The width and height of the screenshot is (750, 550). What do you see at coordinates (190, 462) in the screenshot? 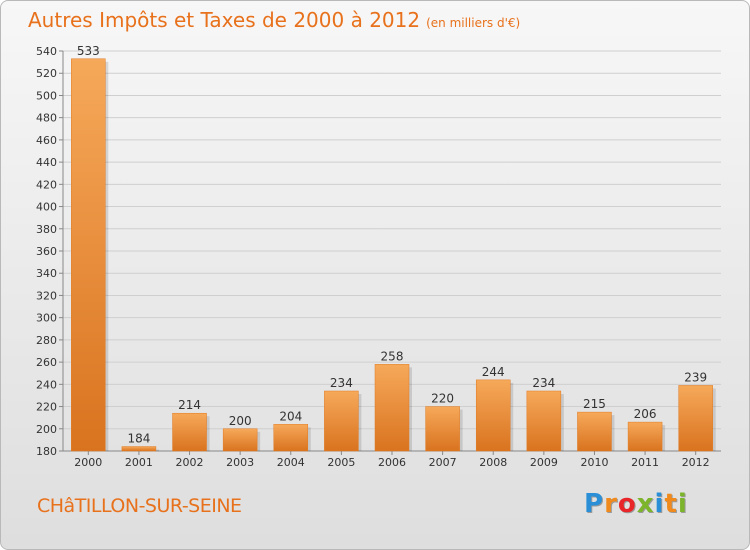
I see `x-tick-label: 2002` at bounding box center [190, 462].